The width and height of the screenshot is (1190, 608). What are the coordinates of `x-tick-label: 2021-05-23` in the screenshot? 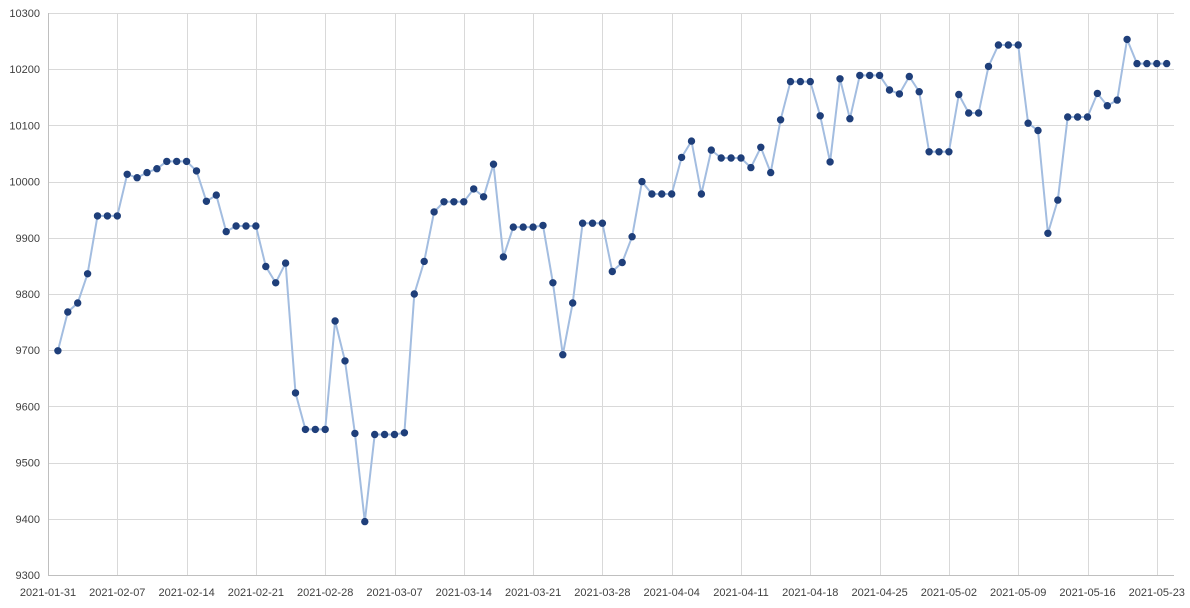 It's located at (1157, 593).